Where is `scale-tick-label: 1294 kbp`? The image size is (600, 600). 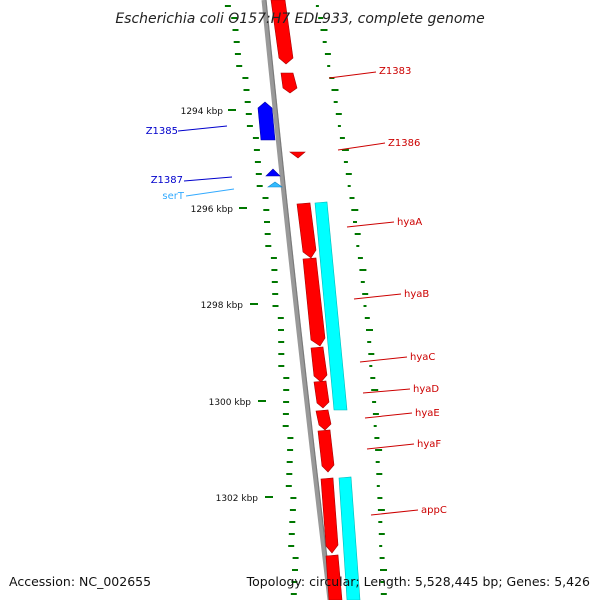
scale-tick-label: 1294 kbp is located at coordinates (202, 112).